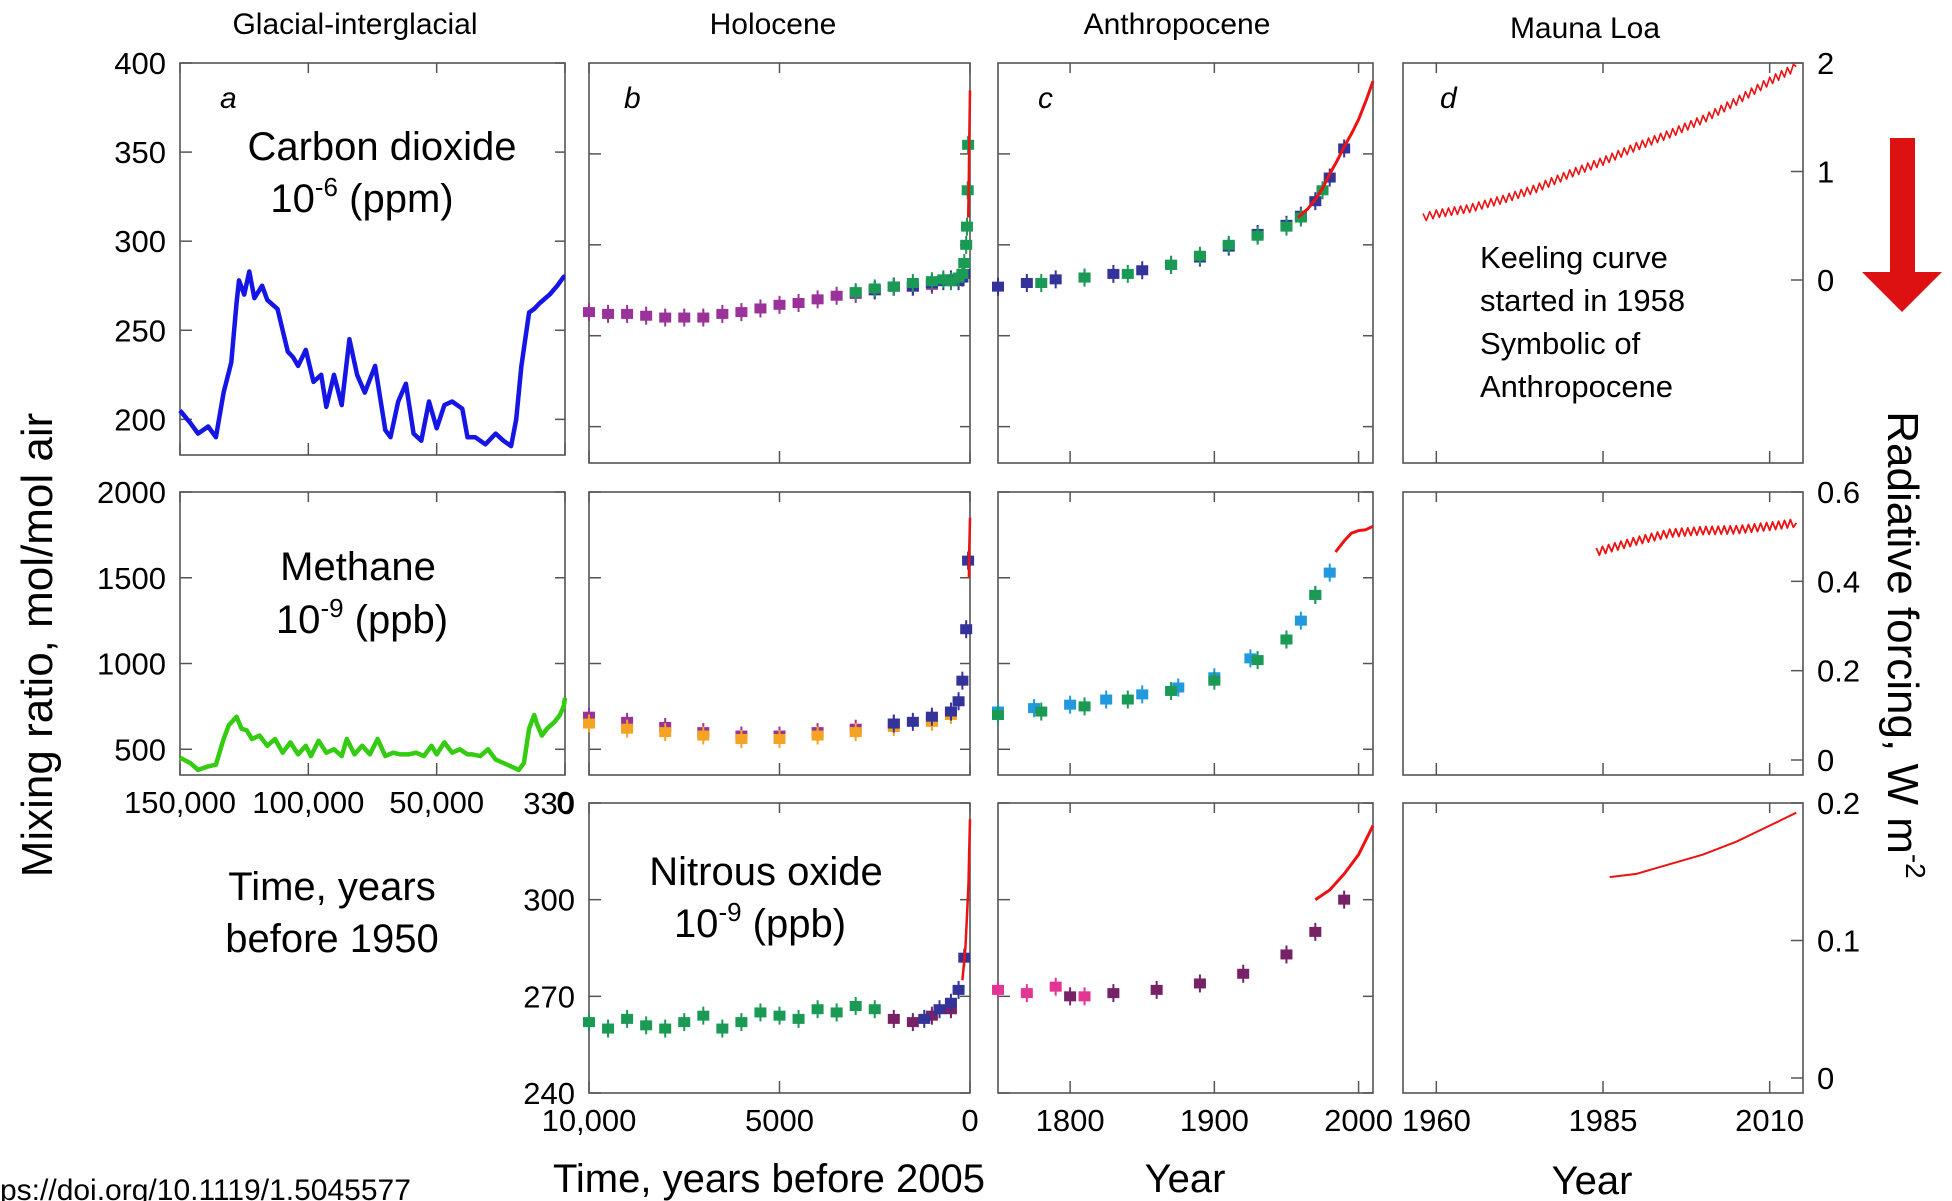 This screenshot has height=1201, width=1952. I want to click on label-n2o-unit: 10-9 (ppb), so click(760, 921).